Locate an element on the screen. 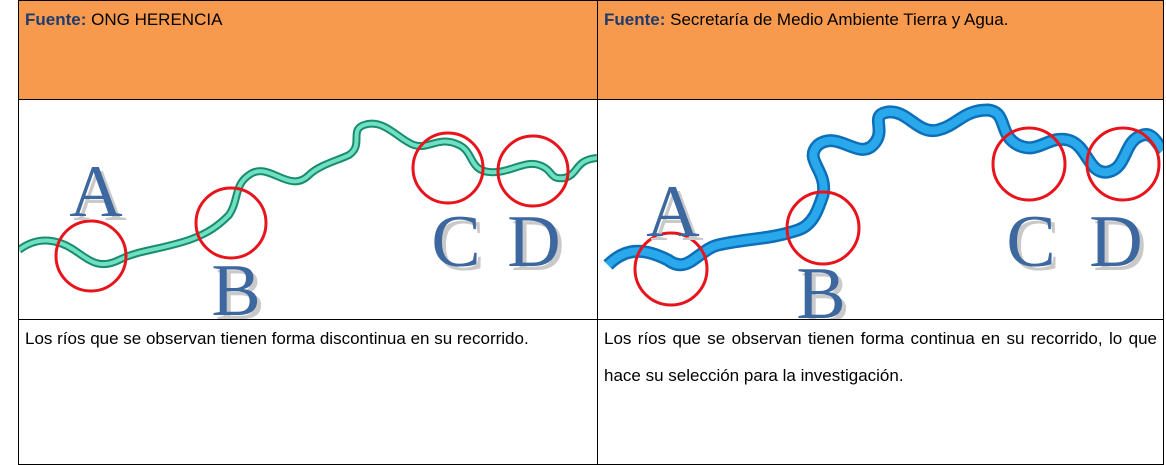  header-cell: Fuente: ONG HERENCIA is located at coordinates (308, 50).